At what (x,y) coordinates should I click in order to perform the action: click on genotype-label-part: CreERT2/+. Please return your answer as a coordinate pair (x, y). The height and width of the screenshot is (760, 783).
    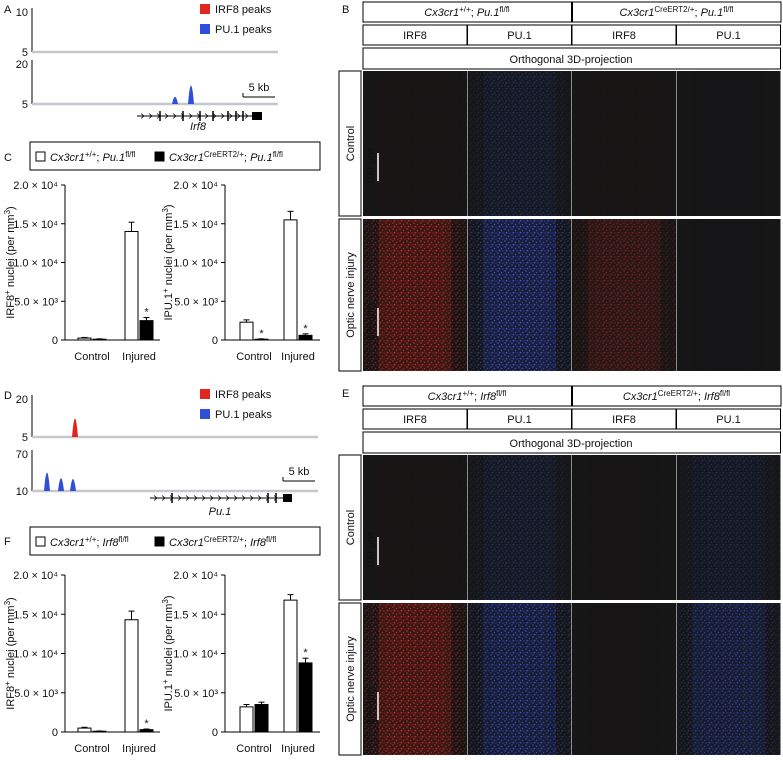
    Looking at the image, I should click on (674, 9).